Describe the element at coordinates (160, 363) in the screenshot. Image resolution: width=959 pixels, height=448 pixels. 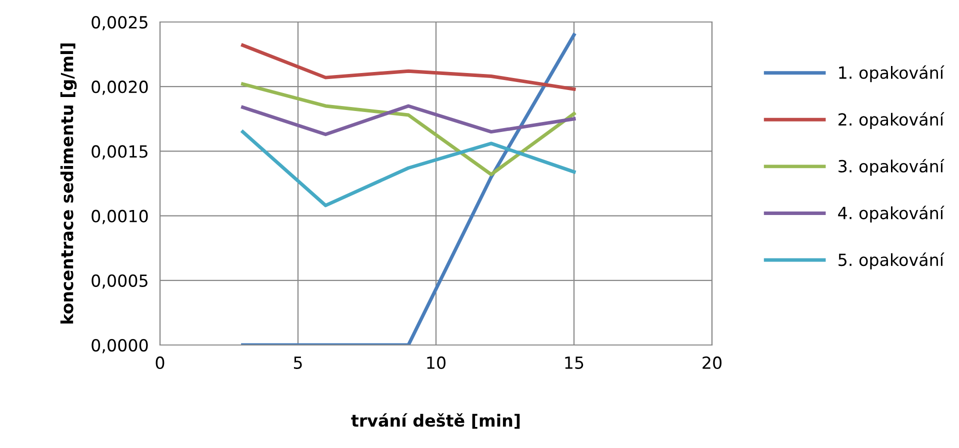
I see `x-tick-label: 0` at that location.